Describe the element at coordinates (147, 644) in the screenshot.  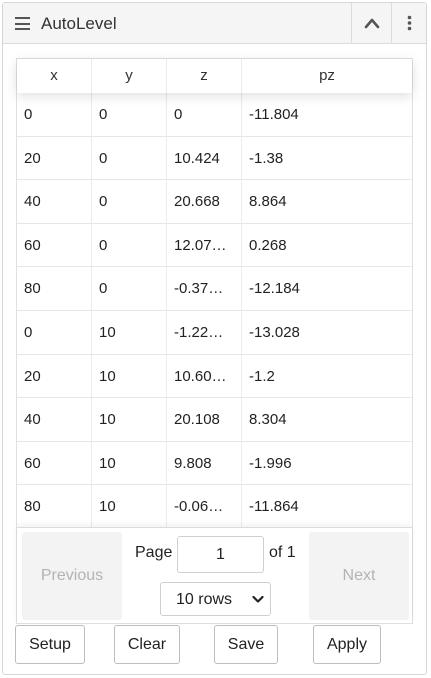
I see `clear-button: Clear` at that location.